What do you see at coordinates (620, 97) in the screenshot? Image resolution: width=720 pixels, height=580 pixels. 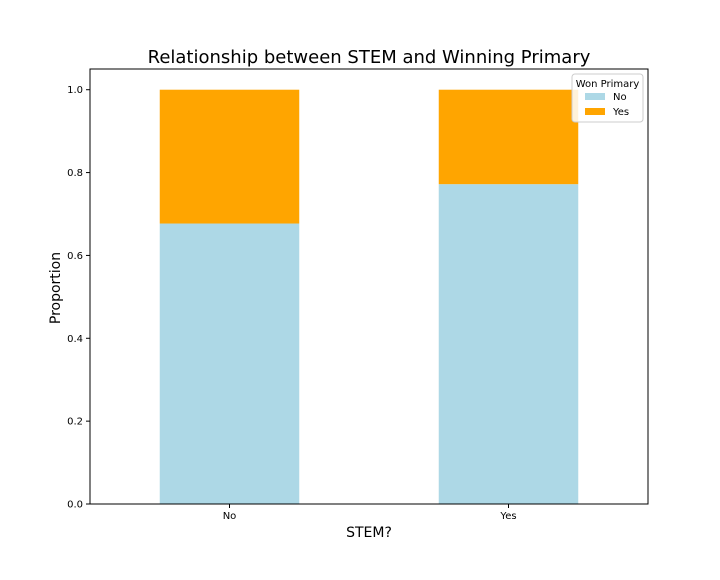 I see `legend-label-no: No` at bounding box center [620, 97].